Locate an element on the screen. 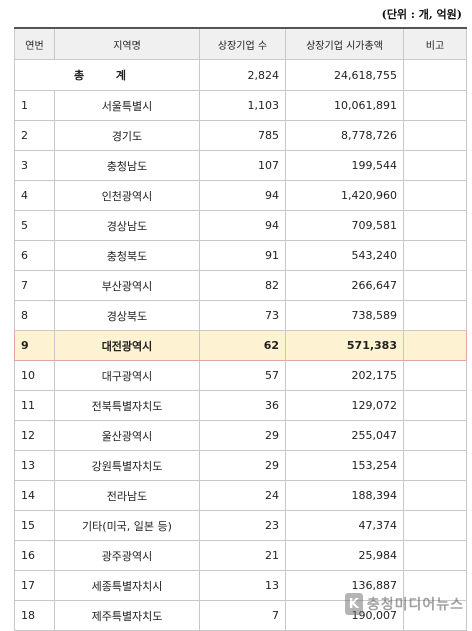  row-region: 광주광역시 is located at coordinates (127, 555).